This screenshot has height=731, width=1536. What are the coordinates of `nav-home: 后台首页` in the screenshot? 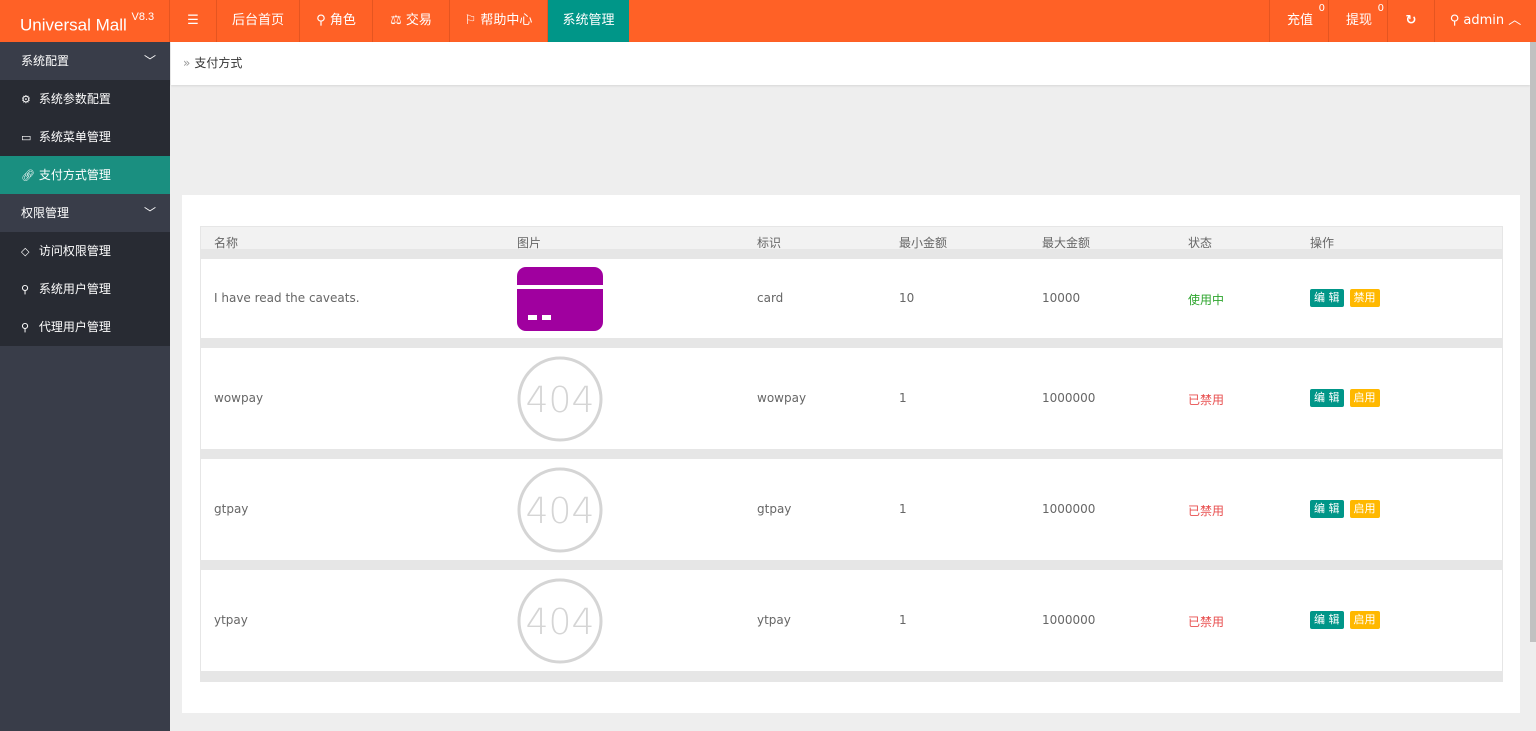 It's located at (258, 21).